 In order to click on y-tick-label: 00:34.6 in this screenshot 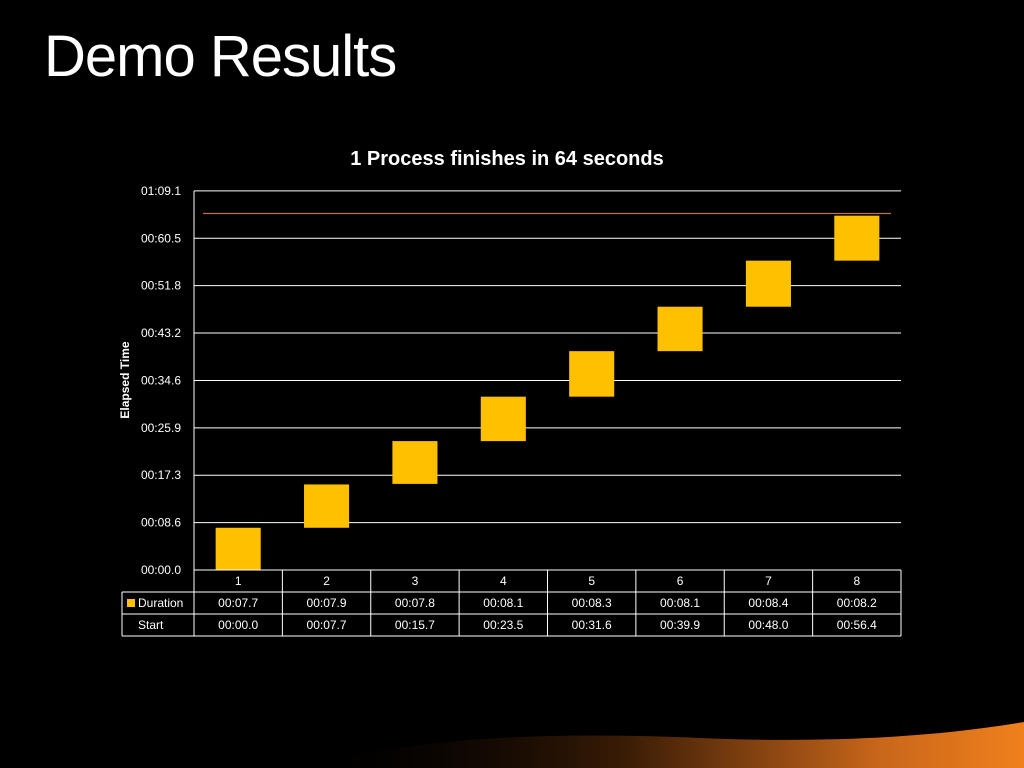, I will do `click(161, 380)`.